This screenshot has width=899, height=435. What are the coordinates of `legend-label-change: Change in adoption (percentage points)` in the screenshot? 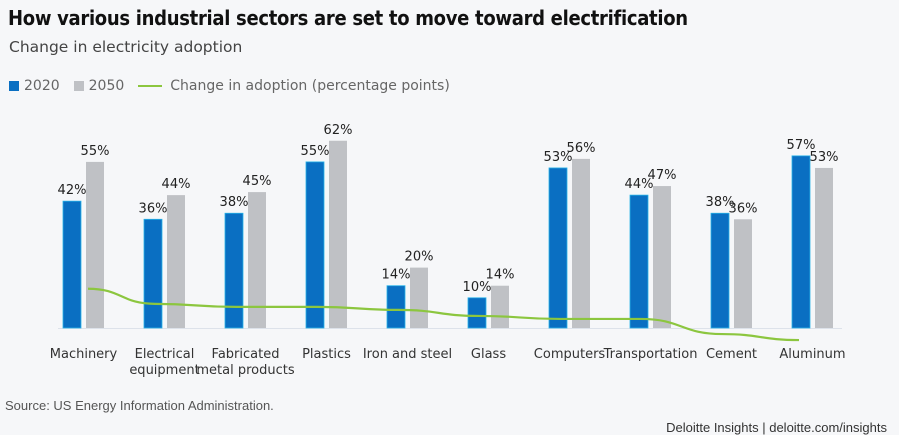 It's located at (310, 86).